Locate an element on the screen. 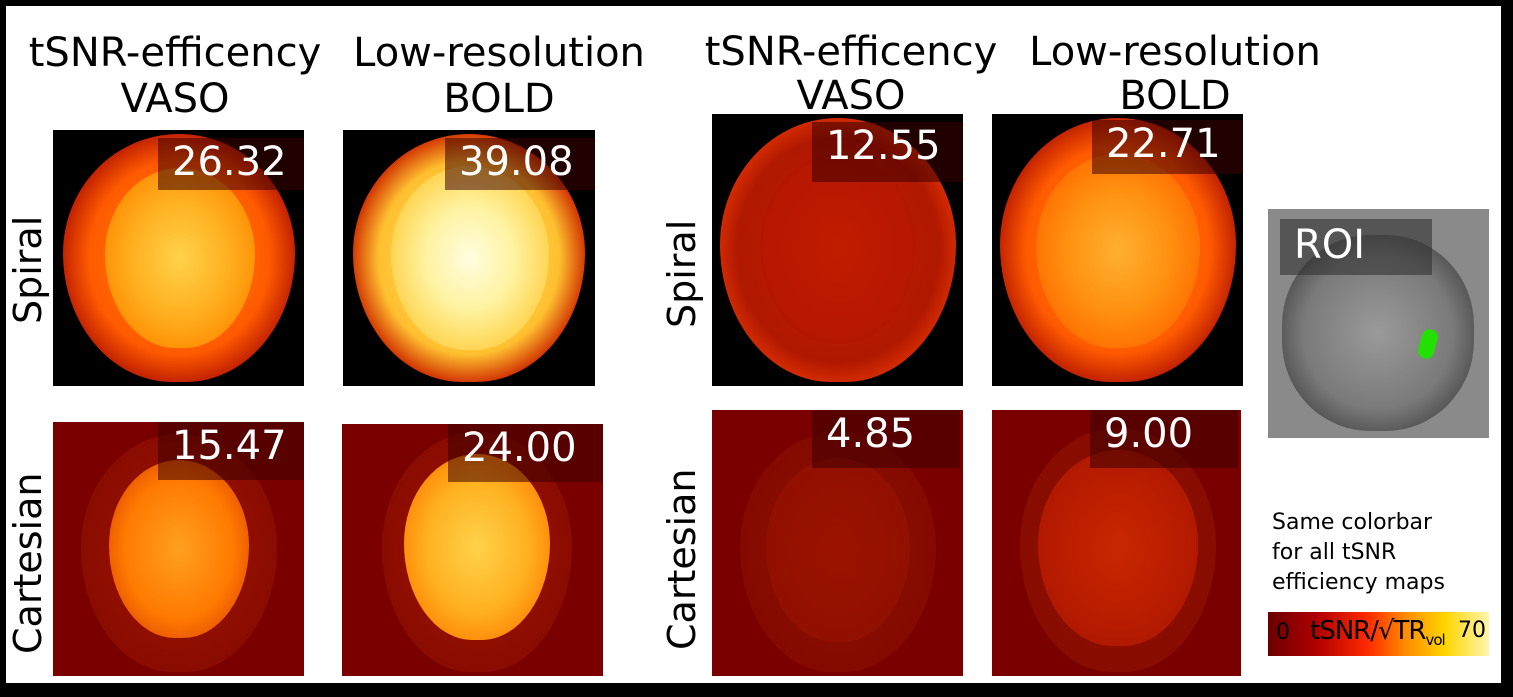  col-title-right-vaso: tSNR-efficency VASO is located at coordinates (851, 74).